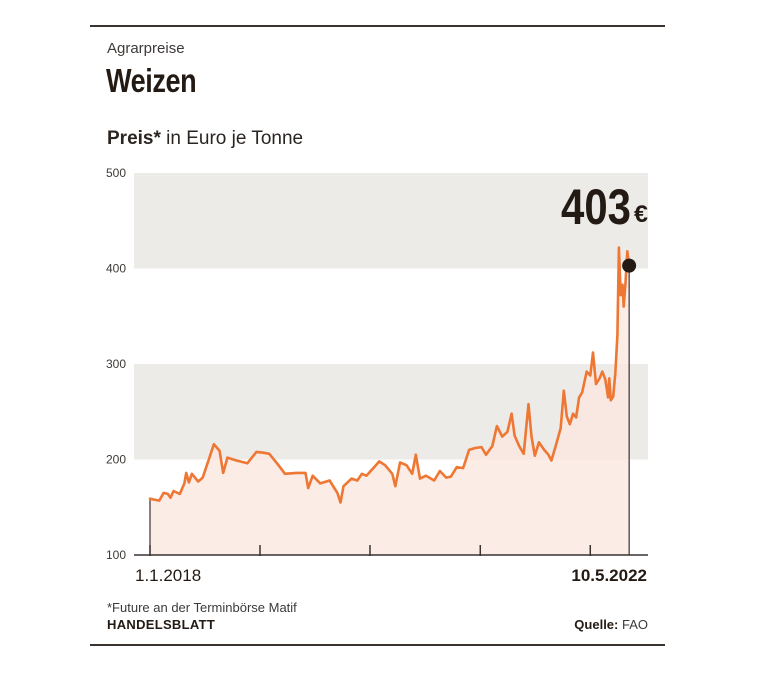 The image size is (760, 676). Describe the element at coordinates (116, 460) in the screenshot. I see `y-tick-label-200: 200` at that location.